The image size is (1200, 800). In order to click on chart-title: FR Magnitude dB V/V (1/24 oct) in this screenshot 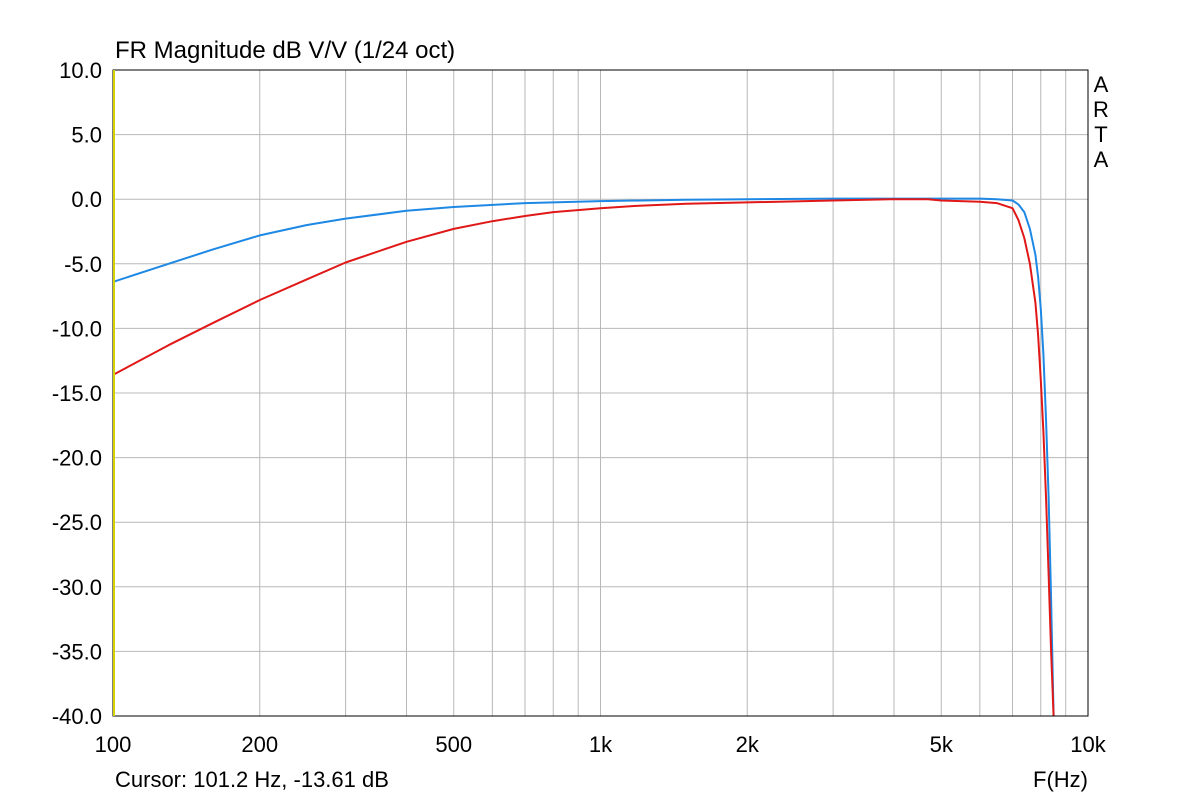, I will do `click(285, 50)`.